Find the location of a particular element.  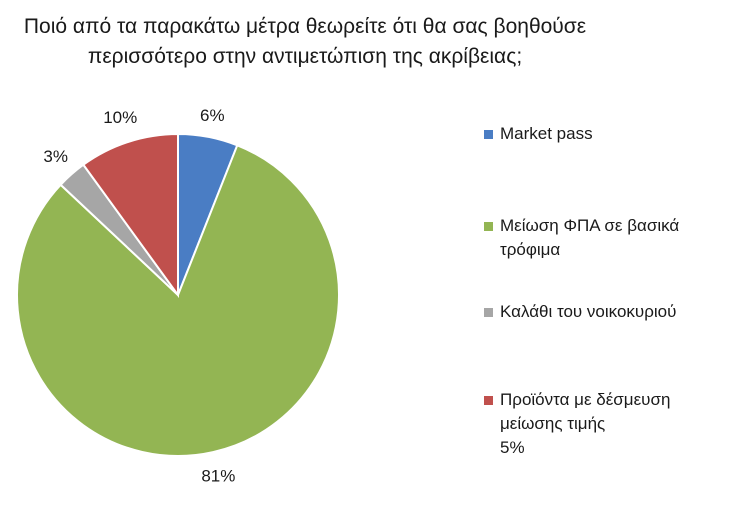

legend-label-vat-reduction: Μείωση ΦΠΑ σε βασικά τρόφιμα is located at coordinates (589, 238).